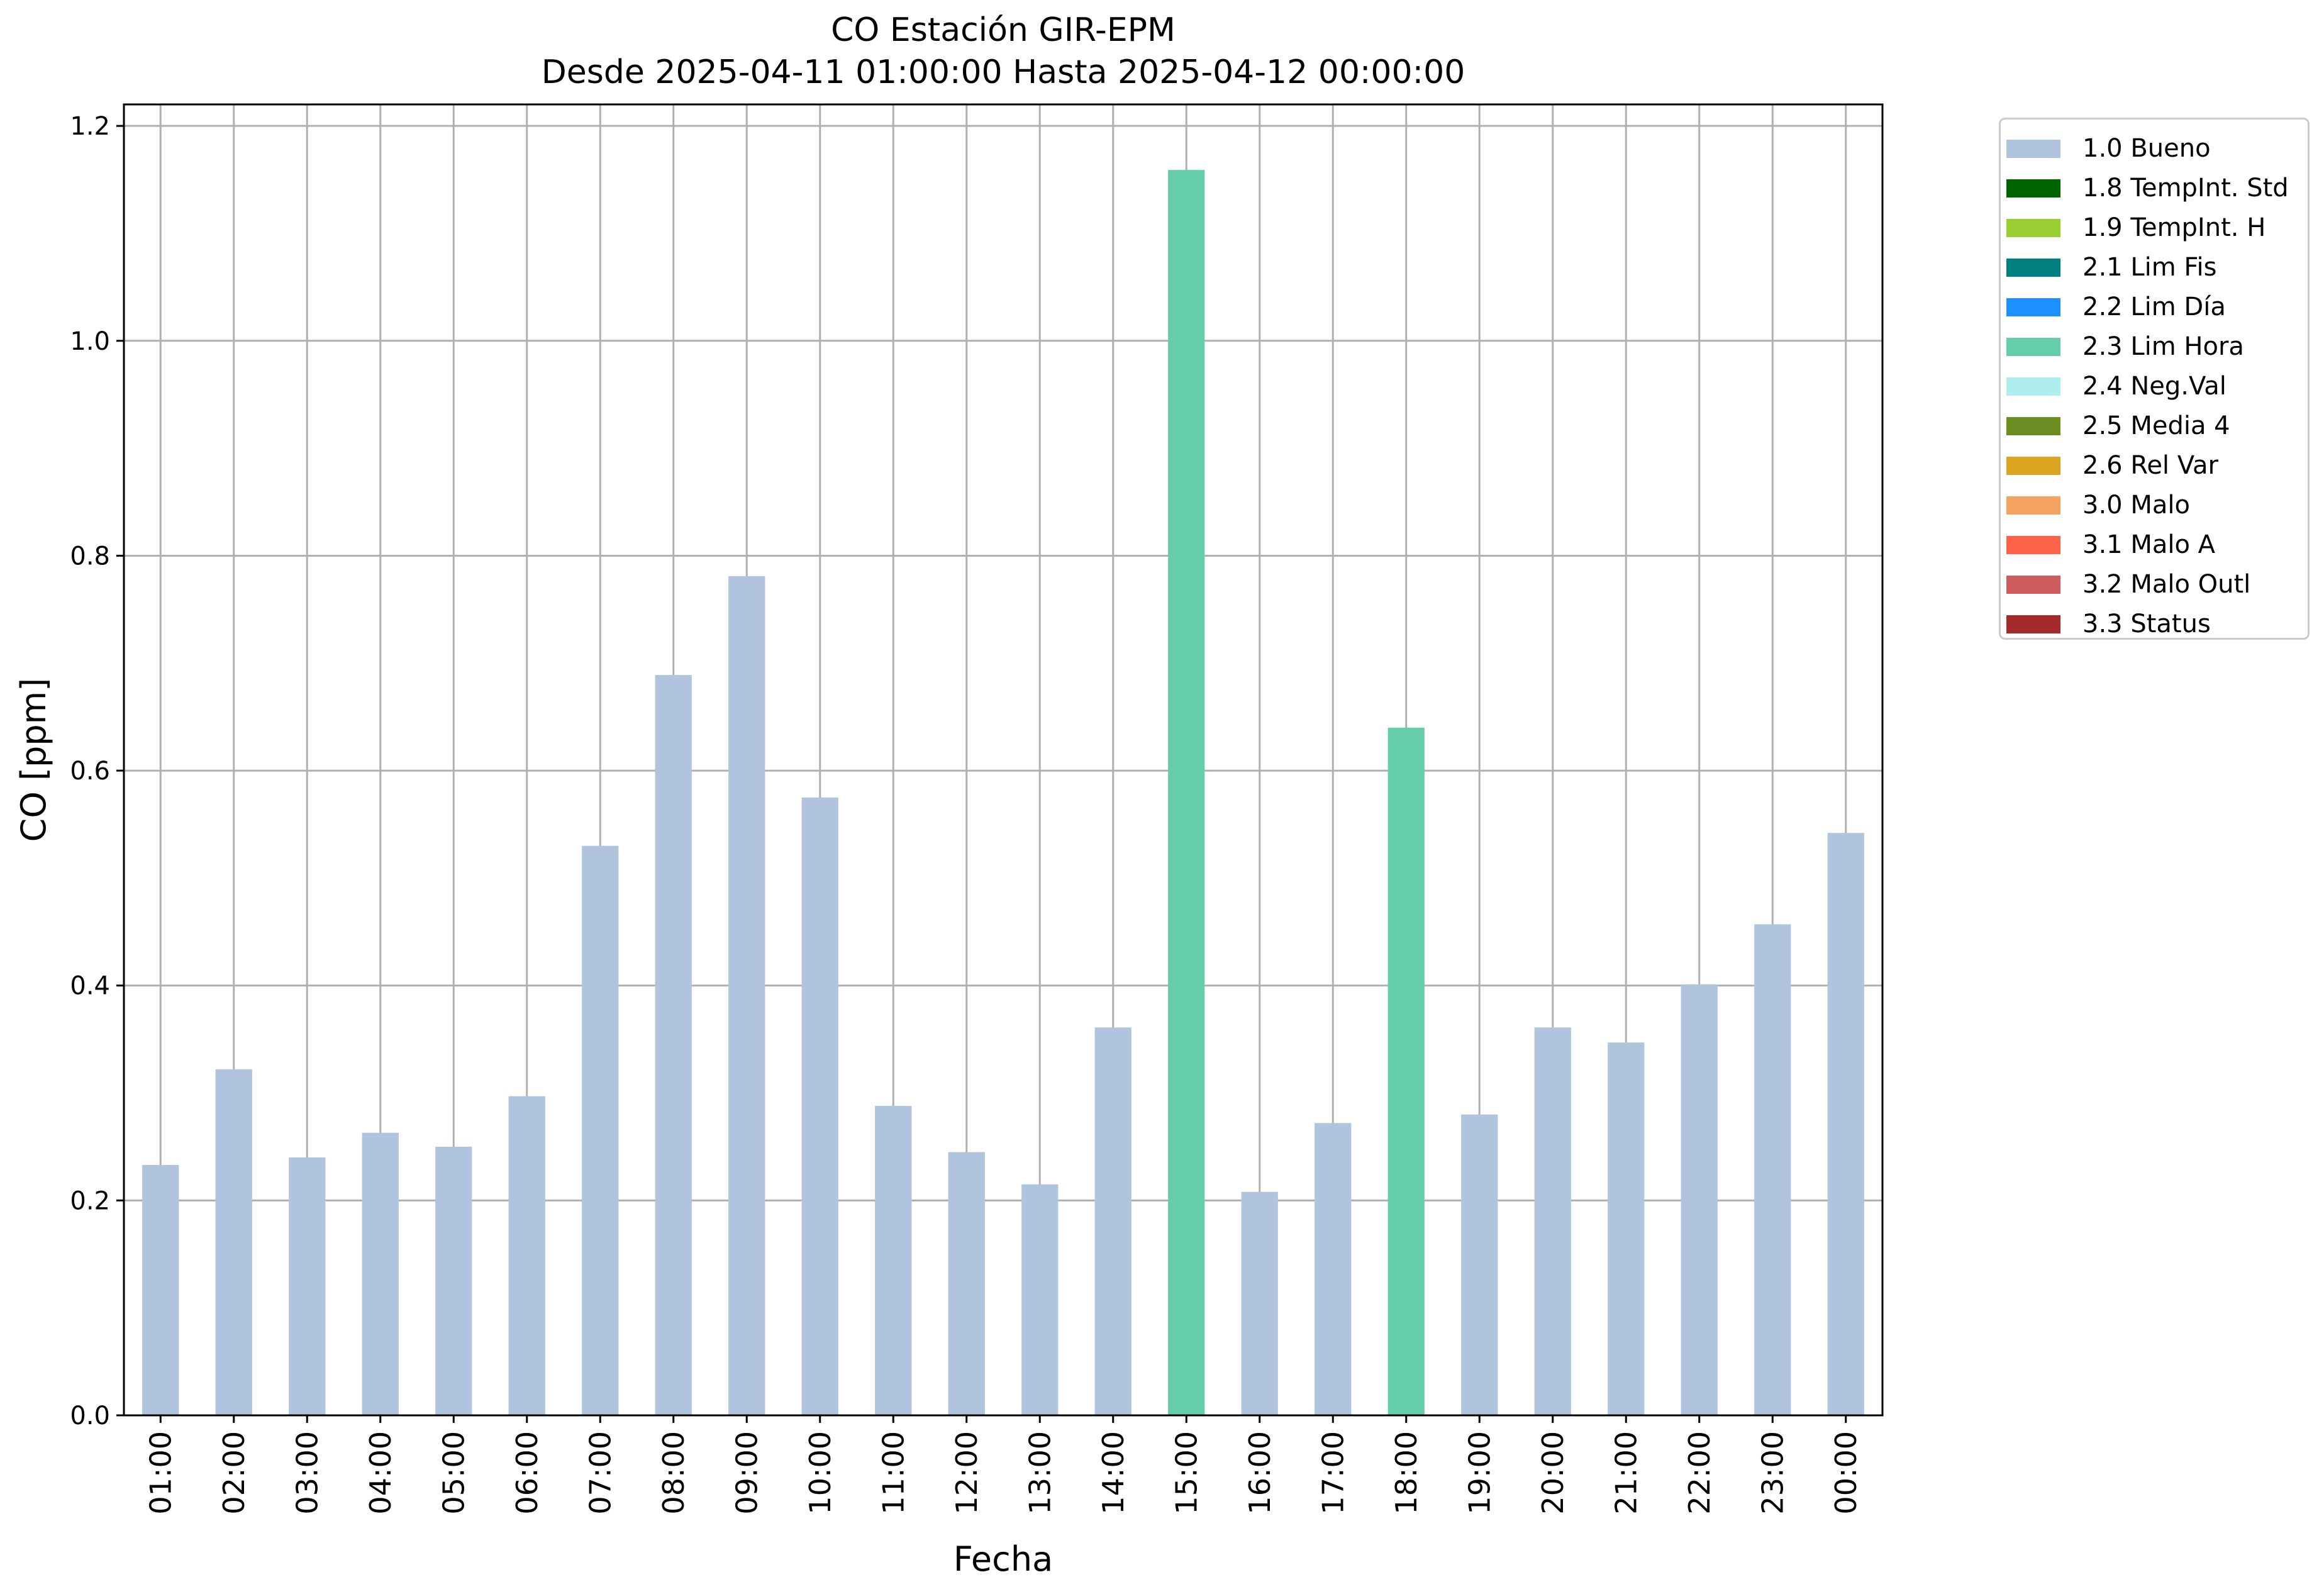  Describe the element at coordinates (1333, 1473) in the screenshot. I see `x-tick-label: 17:00` at that location.